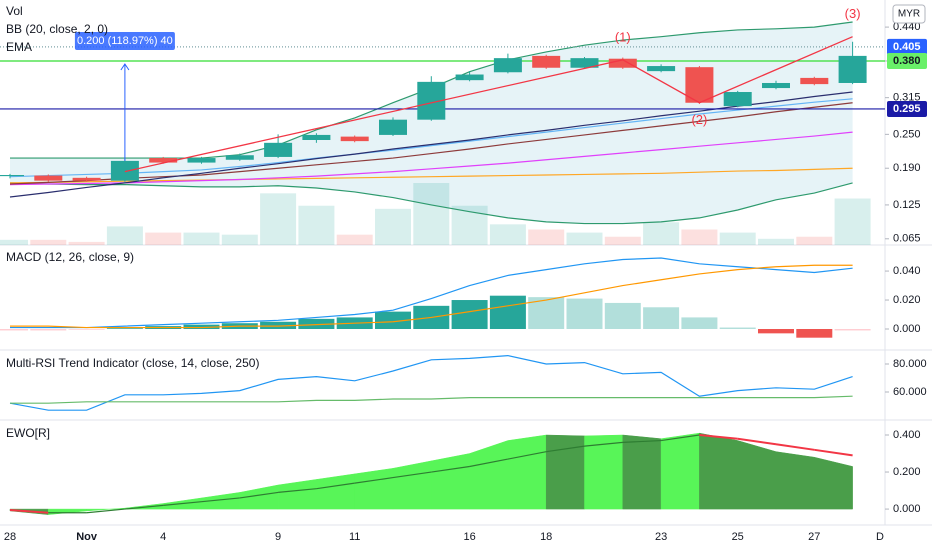 This screenshot has height=550, width=932. What do you see at coordinates (907, 435) in the screenshot?
I see `y-tick-label: 0.400` at bounding box center [907, 435].